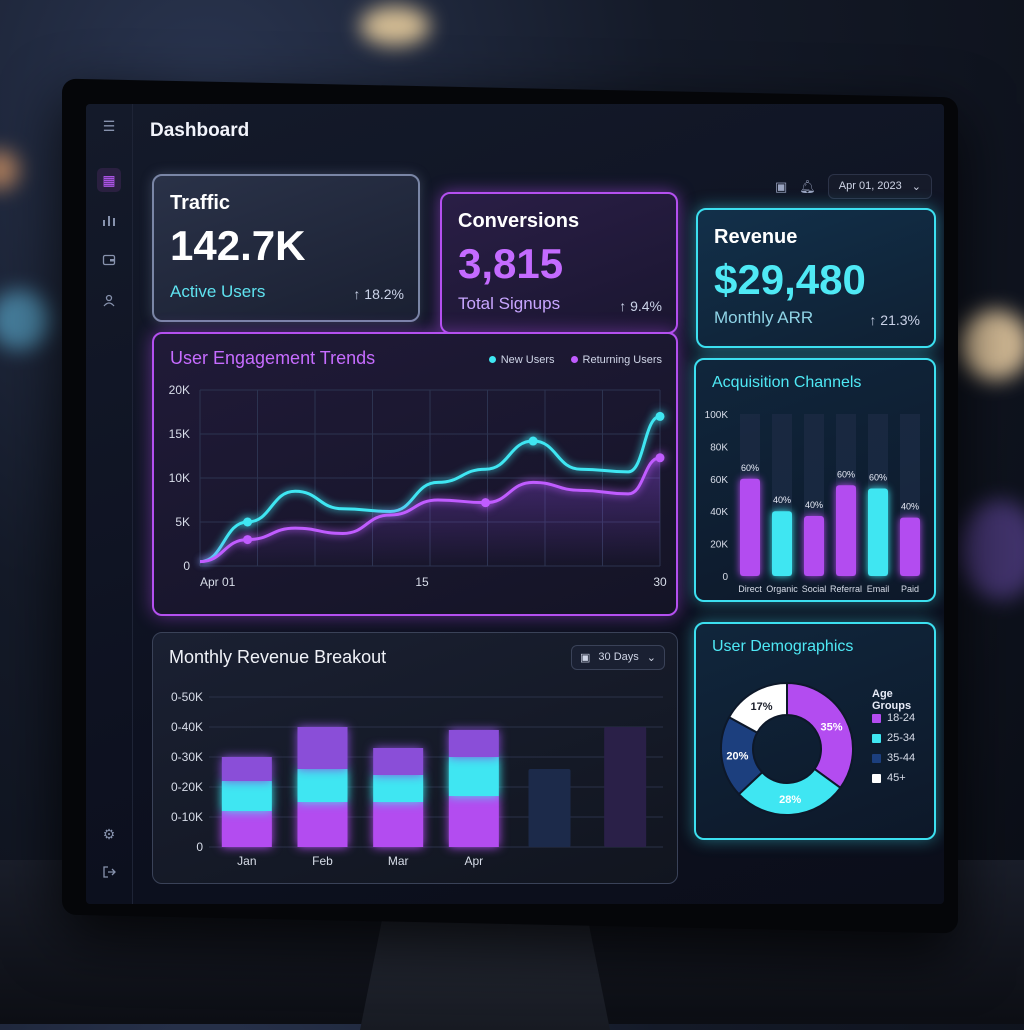 This screenshot has width=1024, height=1030. What do you see at coordinates (717, 415) in the screenshot?
I see `y-tick-label: 100K` at bounding box center [717, 415].